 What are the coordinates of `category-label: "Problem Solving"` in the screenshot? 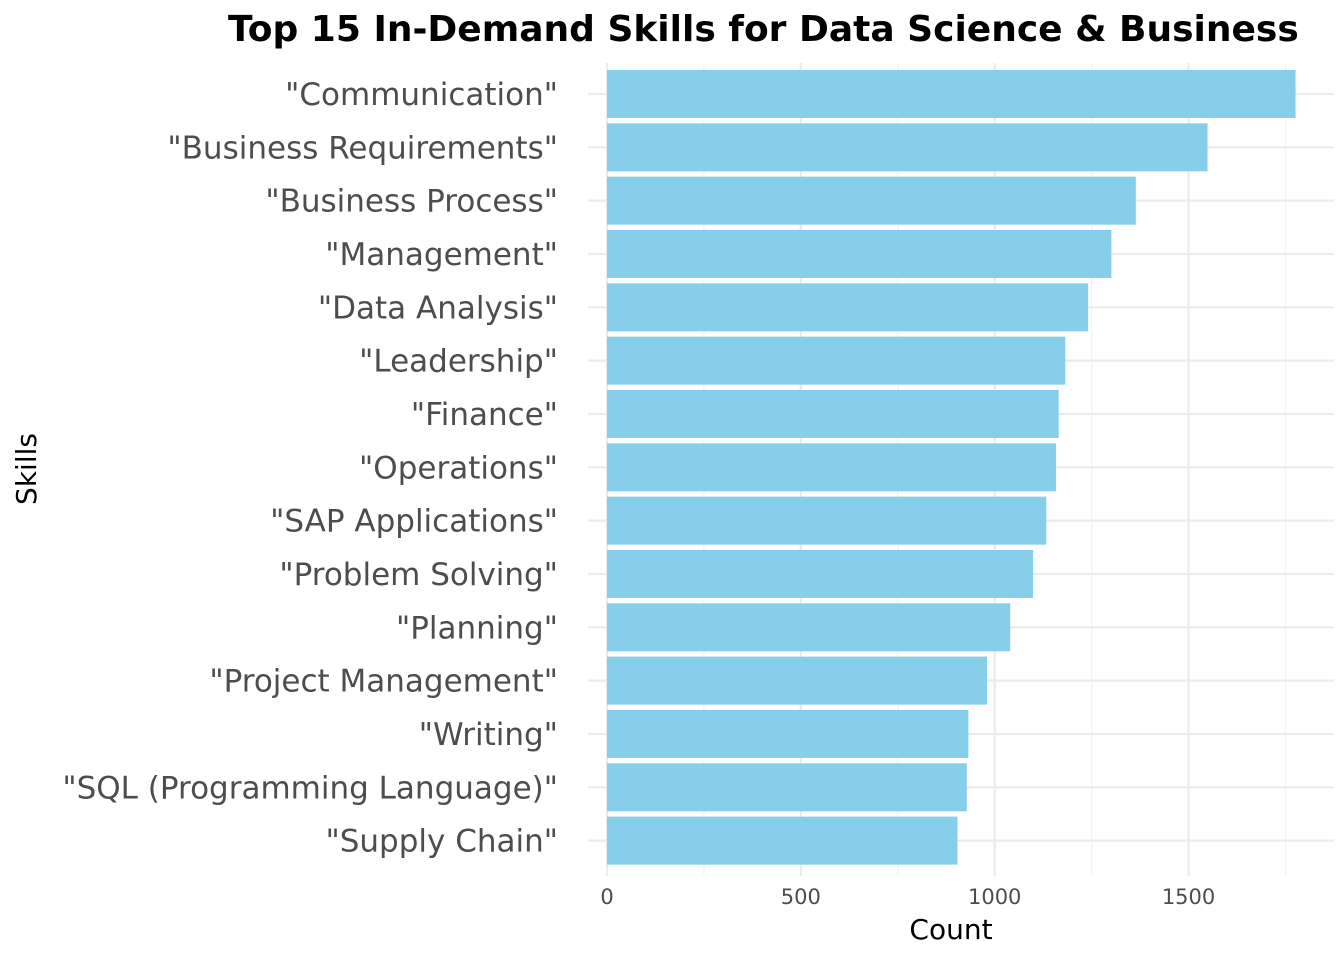 It's located at (418, 575).